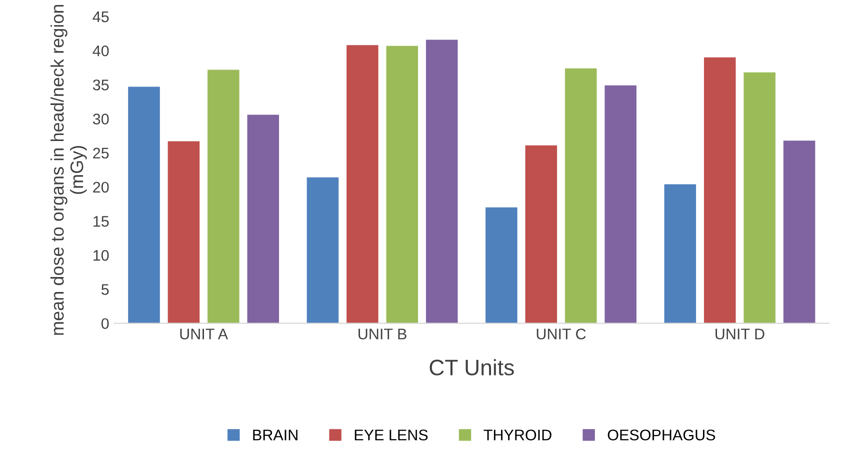  I want to click on y-tick-label: 0, so click(105, 324).